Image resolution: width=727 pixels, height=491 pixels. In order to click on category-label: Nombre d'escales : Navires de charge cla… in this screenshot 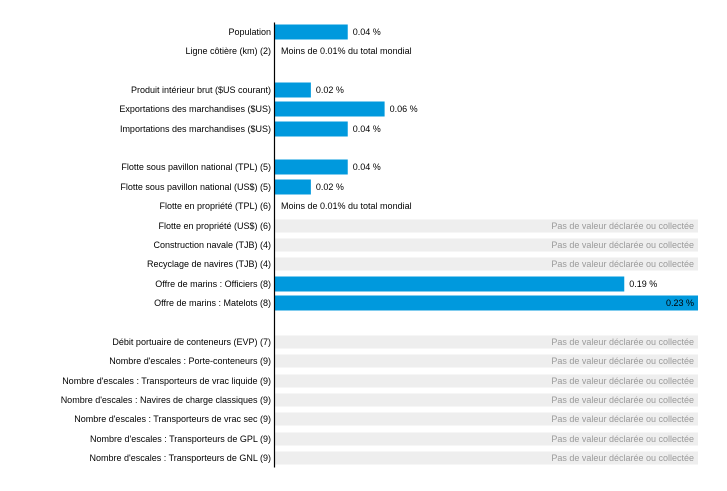, I will do `click(166, 400)`.